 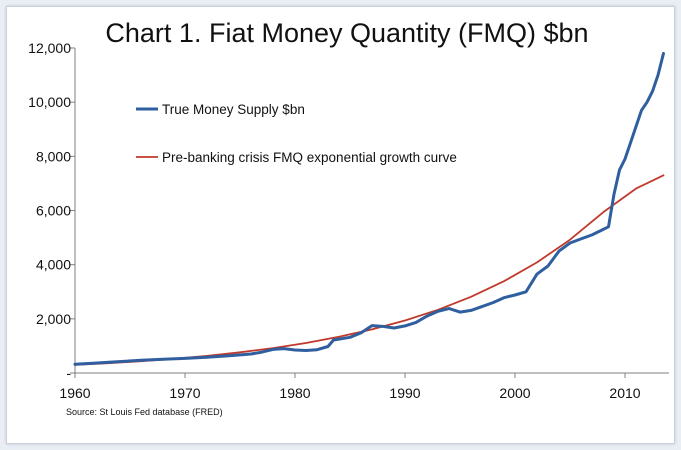 I want to click on chart-title: Chart 1. Fiat Money Quantity (FMQ) $bn, so click(x=346, y=33).